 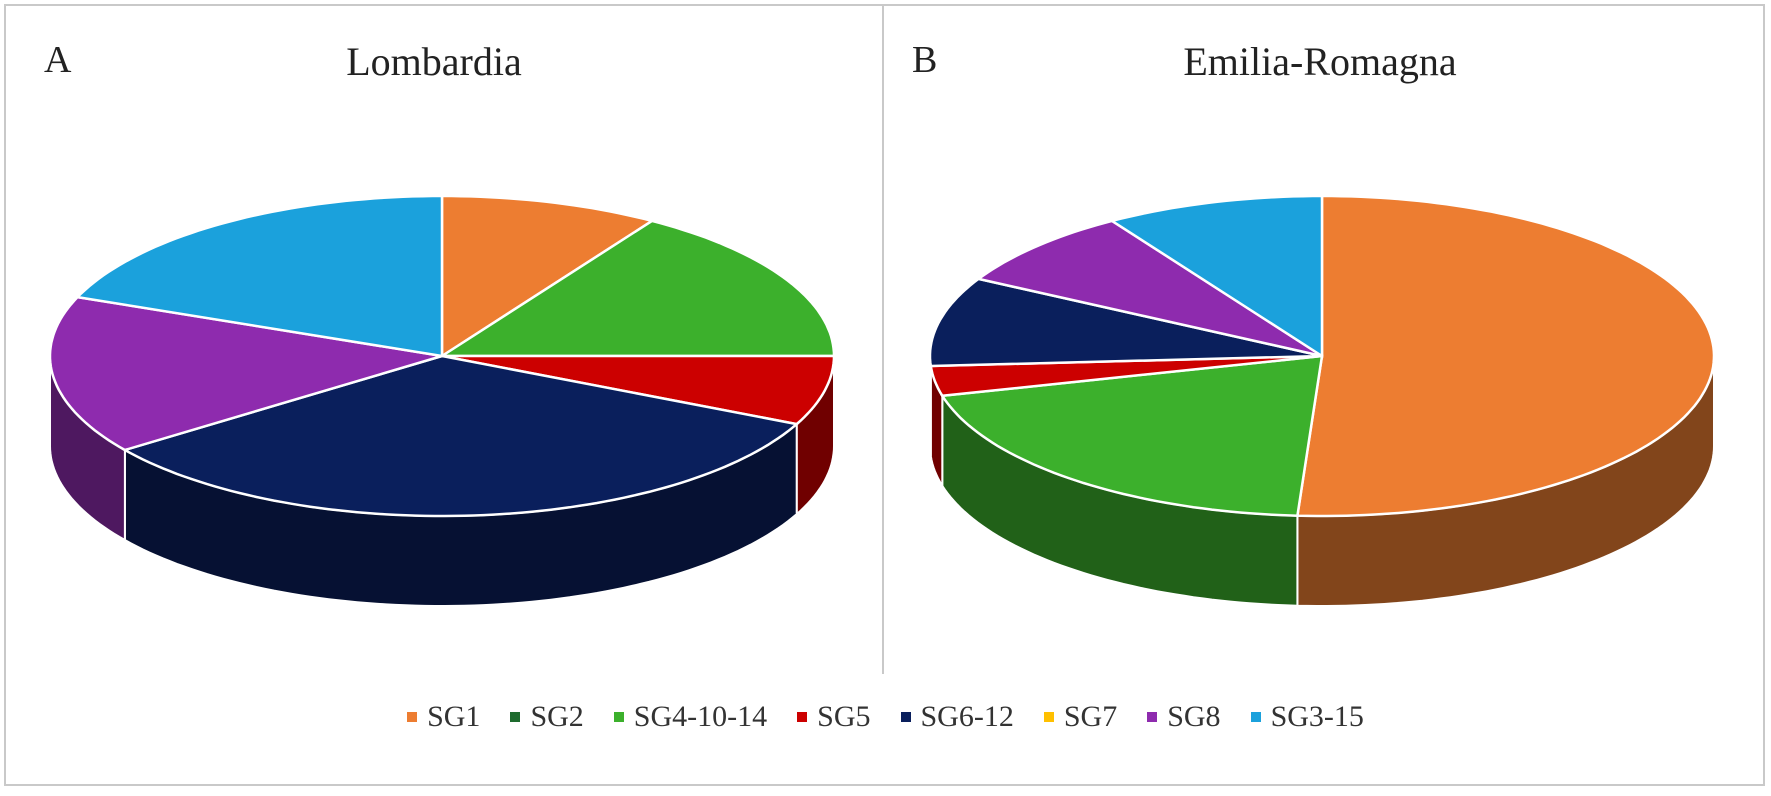 I want to click on legend-label: SG8, so click(x=1194, y=716).